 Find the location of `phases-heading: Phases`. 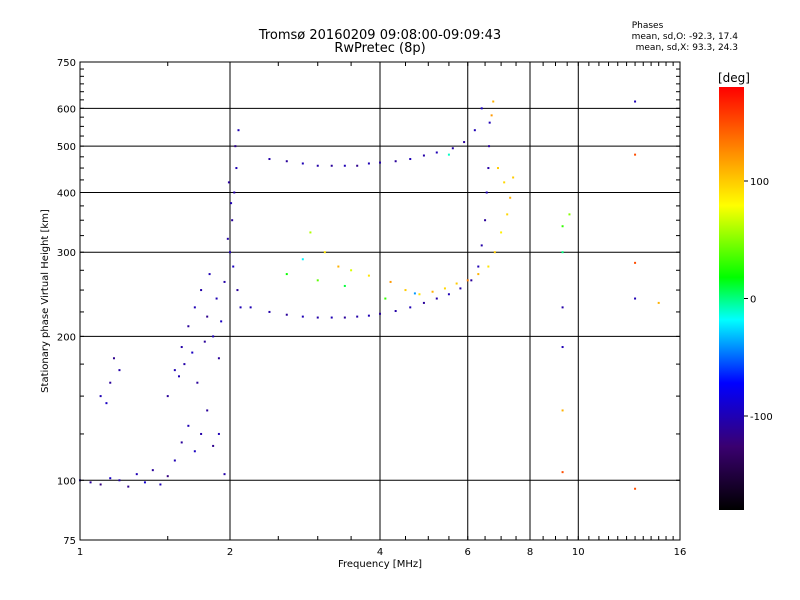

phases-heading: Phases is located at coordinates (647, 26).